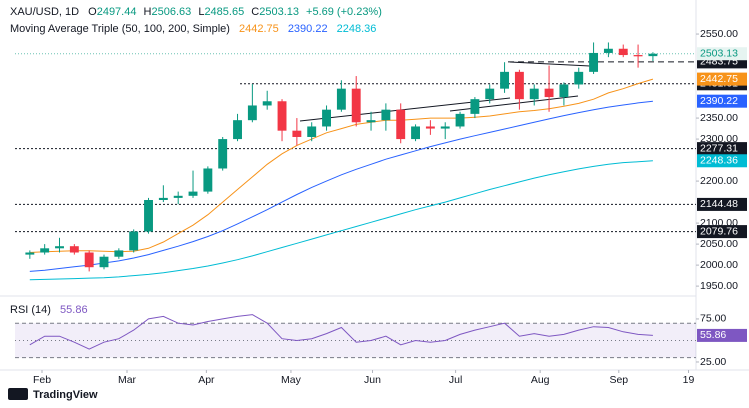 Image resolution: width=749 pixels, height=408 pixels. Describe the element at coordinates (341, 332) in the screenshot. I see `rsi-line` at that location.